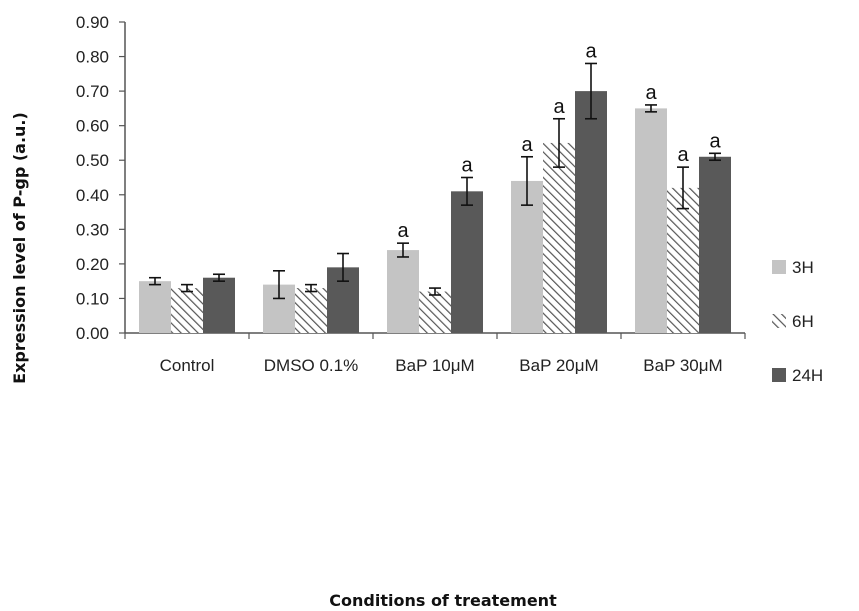 This screenshot has height=611, width=859. I want to click on y-tick-label: 0.90, so click(92, 22).